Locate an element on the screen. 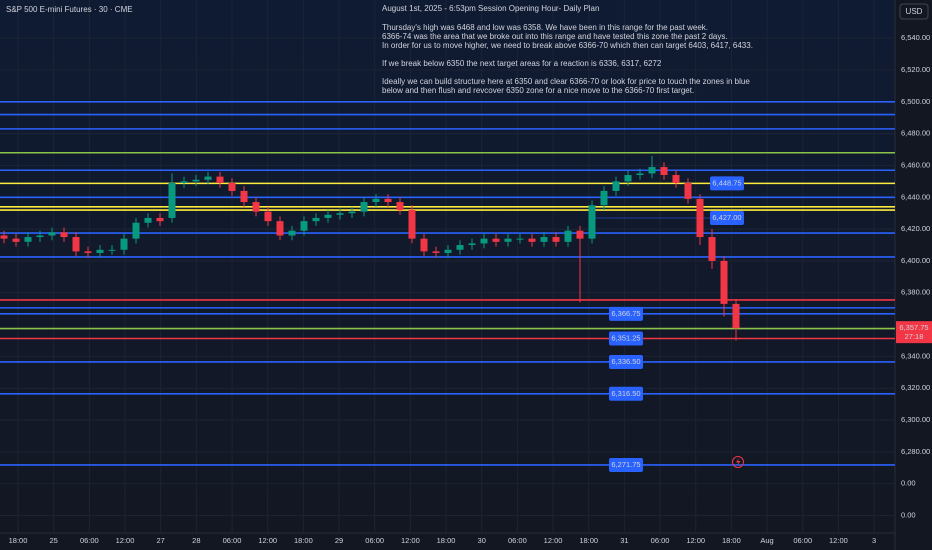 The width and height of the screenshot is (932, 550). currency: USD is located at coordinates (914, 11).